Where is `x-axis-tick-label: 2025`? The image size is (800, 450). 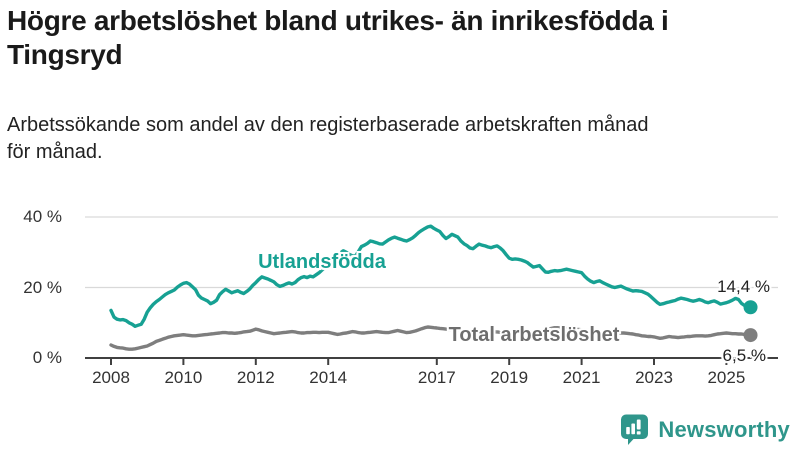 x-axis-tick-label: 2025 is located at coordinates (726, 377).